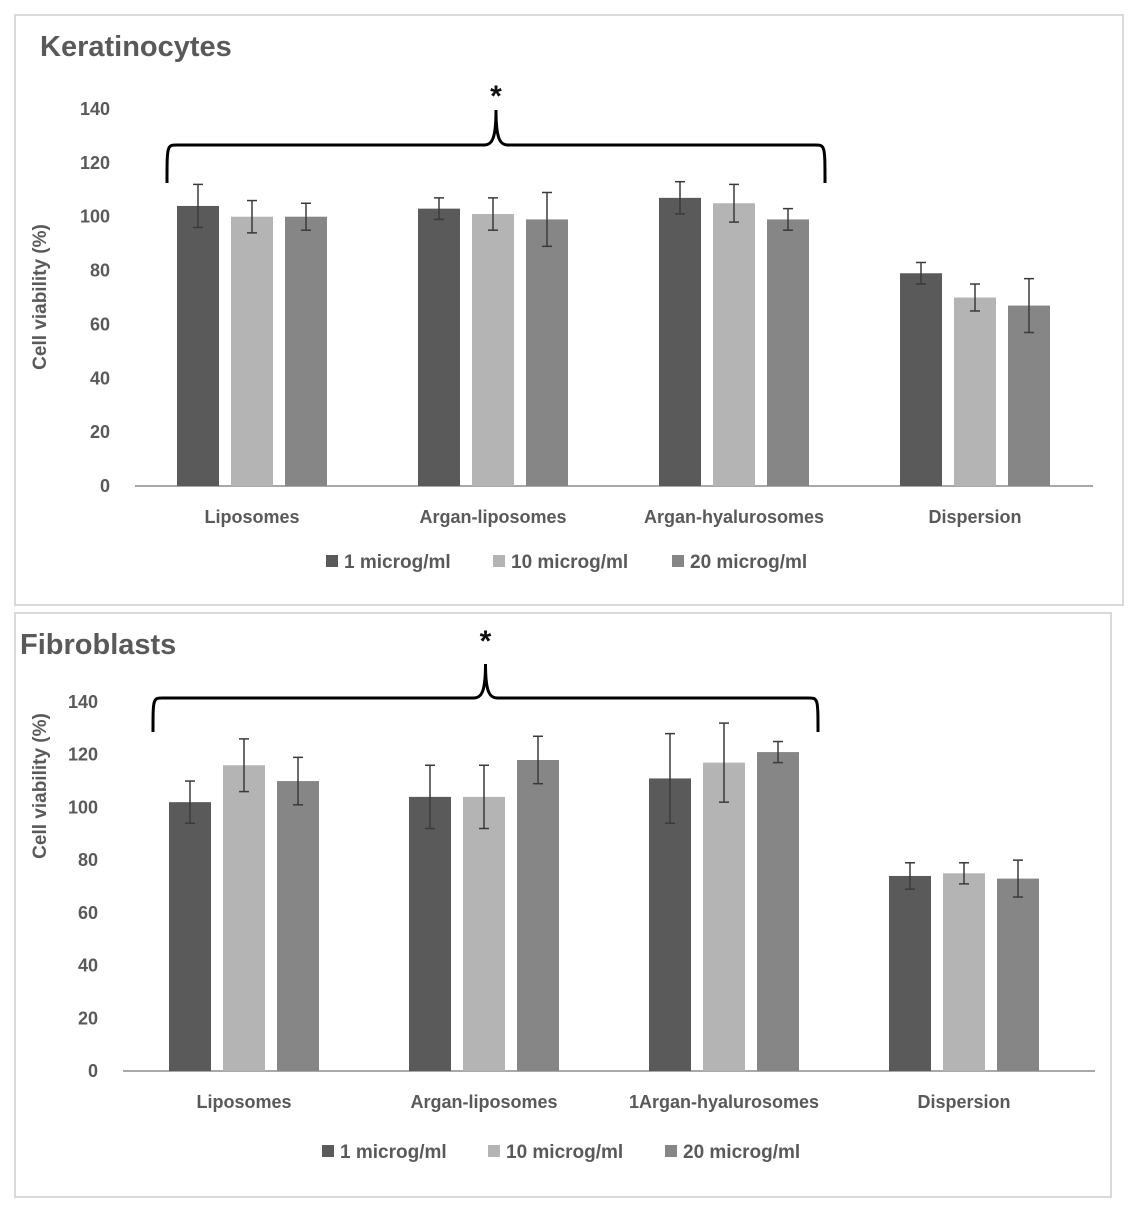 The width and height of the screenshot is (1138, 1210). I want to click on category-label: 1Argan-hyalurosomes, so click(724, 1102).